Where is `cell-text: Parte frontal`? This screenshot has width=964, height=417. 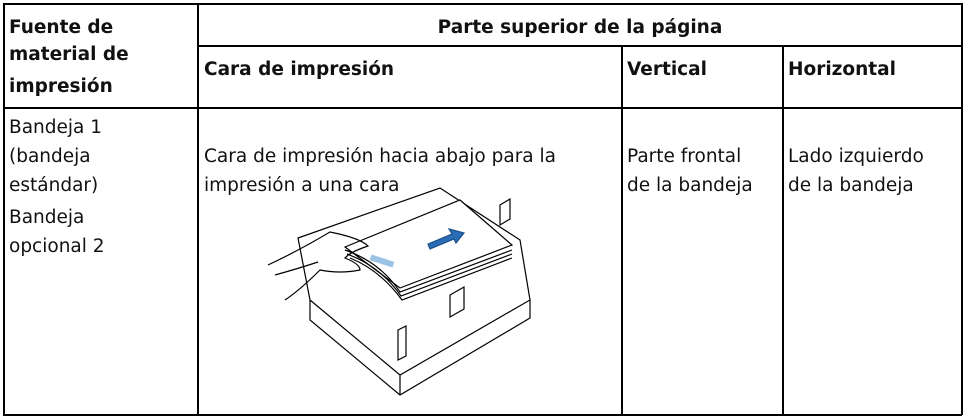
cell-text: Parte frontal is located at coordinates (684, 156).